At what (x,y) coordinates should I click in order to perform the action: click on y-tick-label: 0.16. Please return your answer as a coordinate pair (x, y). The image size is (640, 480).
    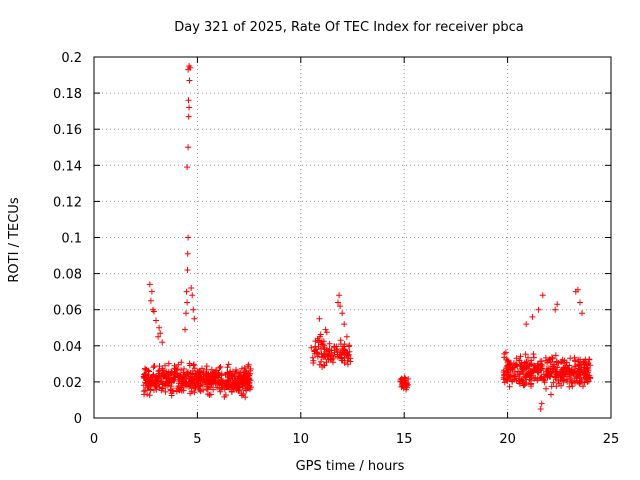
    Looking at the image, I should click on (67, 130).